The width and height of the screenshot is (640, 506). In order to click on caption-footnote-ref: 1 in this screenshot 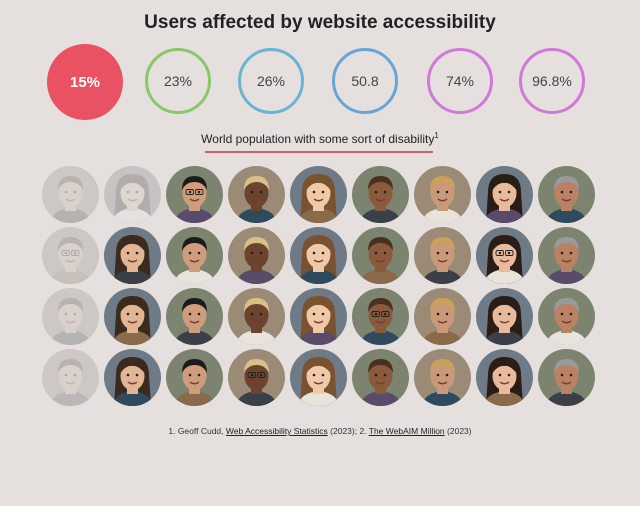, I will do `click(436, 135)`.